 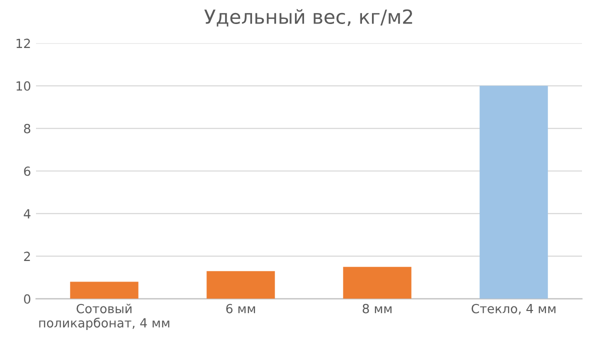 What do you see at coordinates (377, 309) in the screenshot?
I see `x-tick-label: 8 мм` at bounding box center [377, 309].